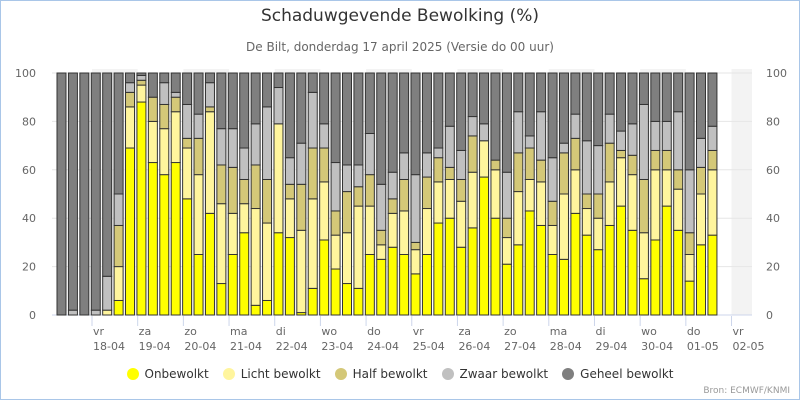 The height and width of the screenshot is (400, 800). I want to click on legend-item-onbewolkt: Onbewolkt, so click(167, 374).